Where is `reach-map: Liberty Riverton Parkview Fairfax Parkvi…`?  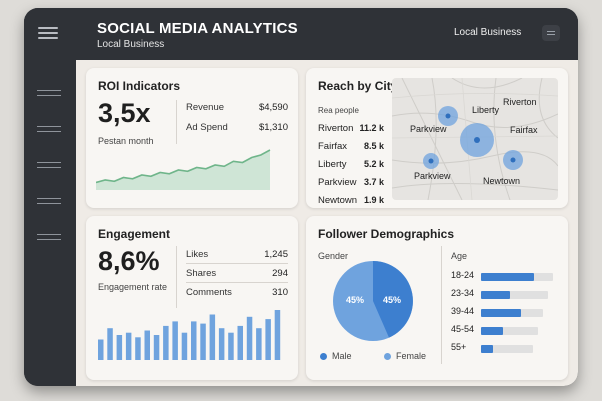 reach-map: Liberty Riverton Parkview Fairfax Parkvi… is located at coordinates (475, 139).